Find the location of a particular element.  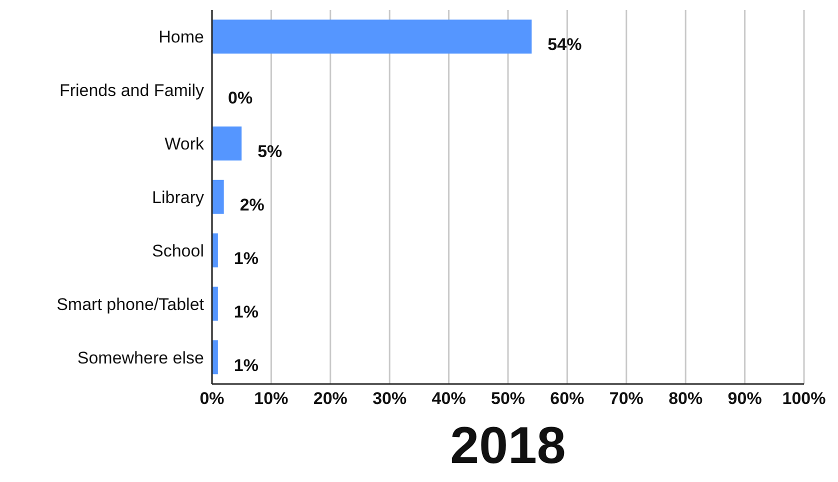

y-tick-label: Work is located at coordinates (184, 144).